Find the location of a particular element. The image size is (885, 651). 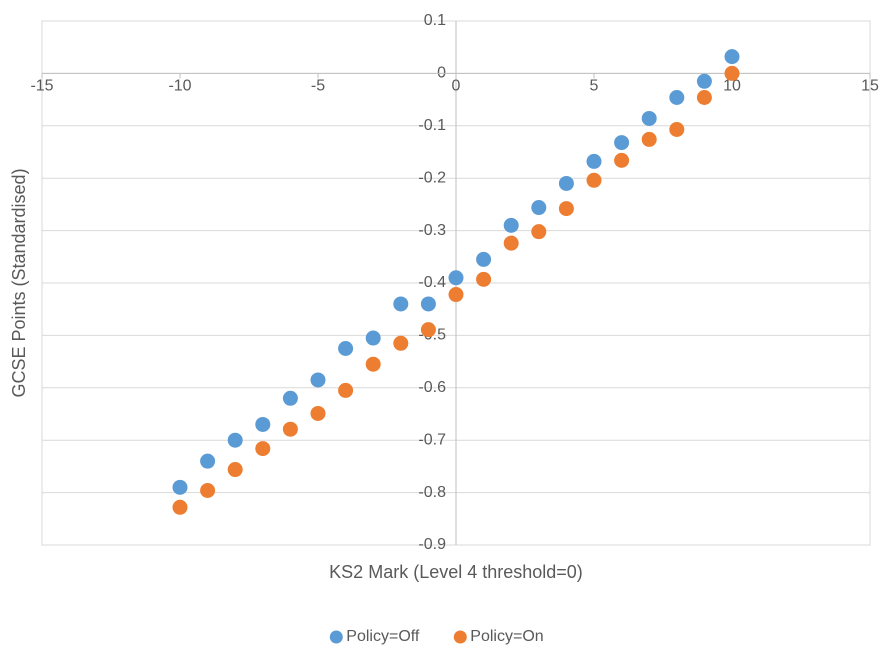

y-tick-label: -0.3 is located at coordinates (432, 230).